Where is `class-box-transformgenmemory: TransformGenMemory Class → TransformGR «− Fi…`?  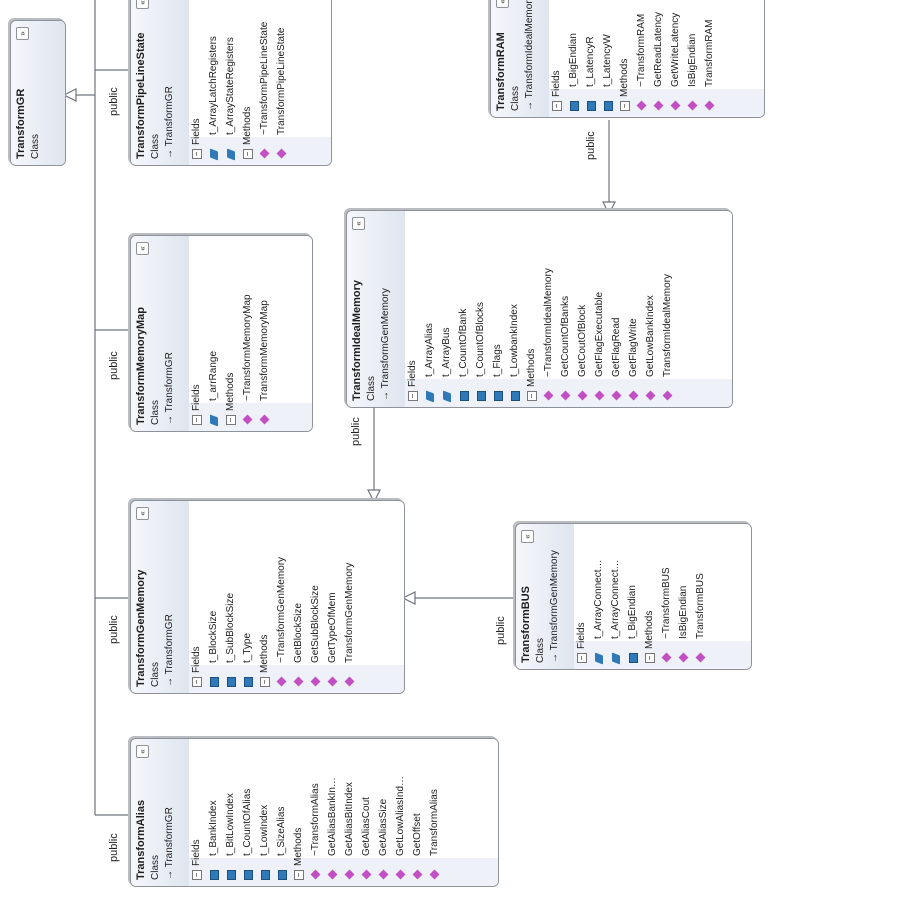
class-box-transformgenmemory: TransformGenMemory Class → TransformGR «− Fi… is located at coordinates (267, 597).